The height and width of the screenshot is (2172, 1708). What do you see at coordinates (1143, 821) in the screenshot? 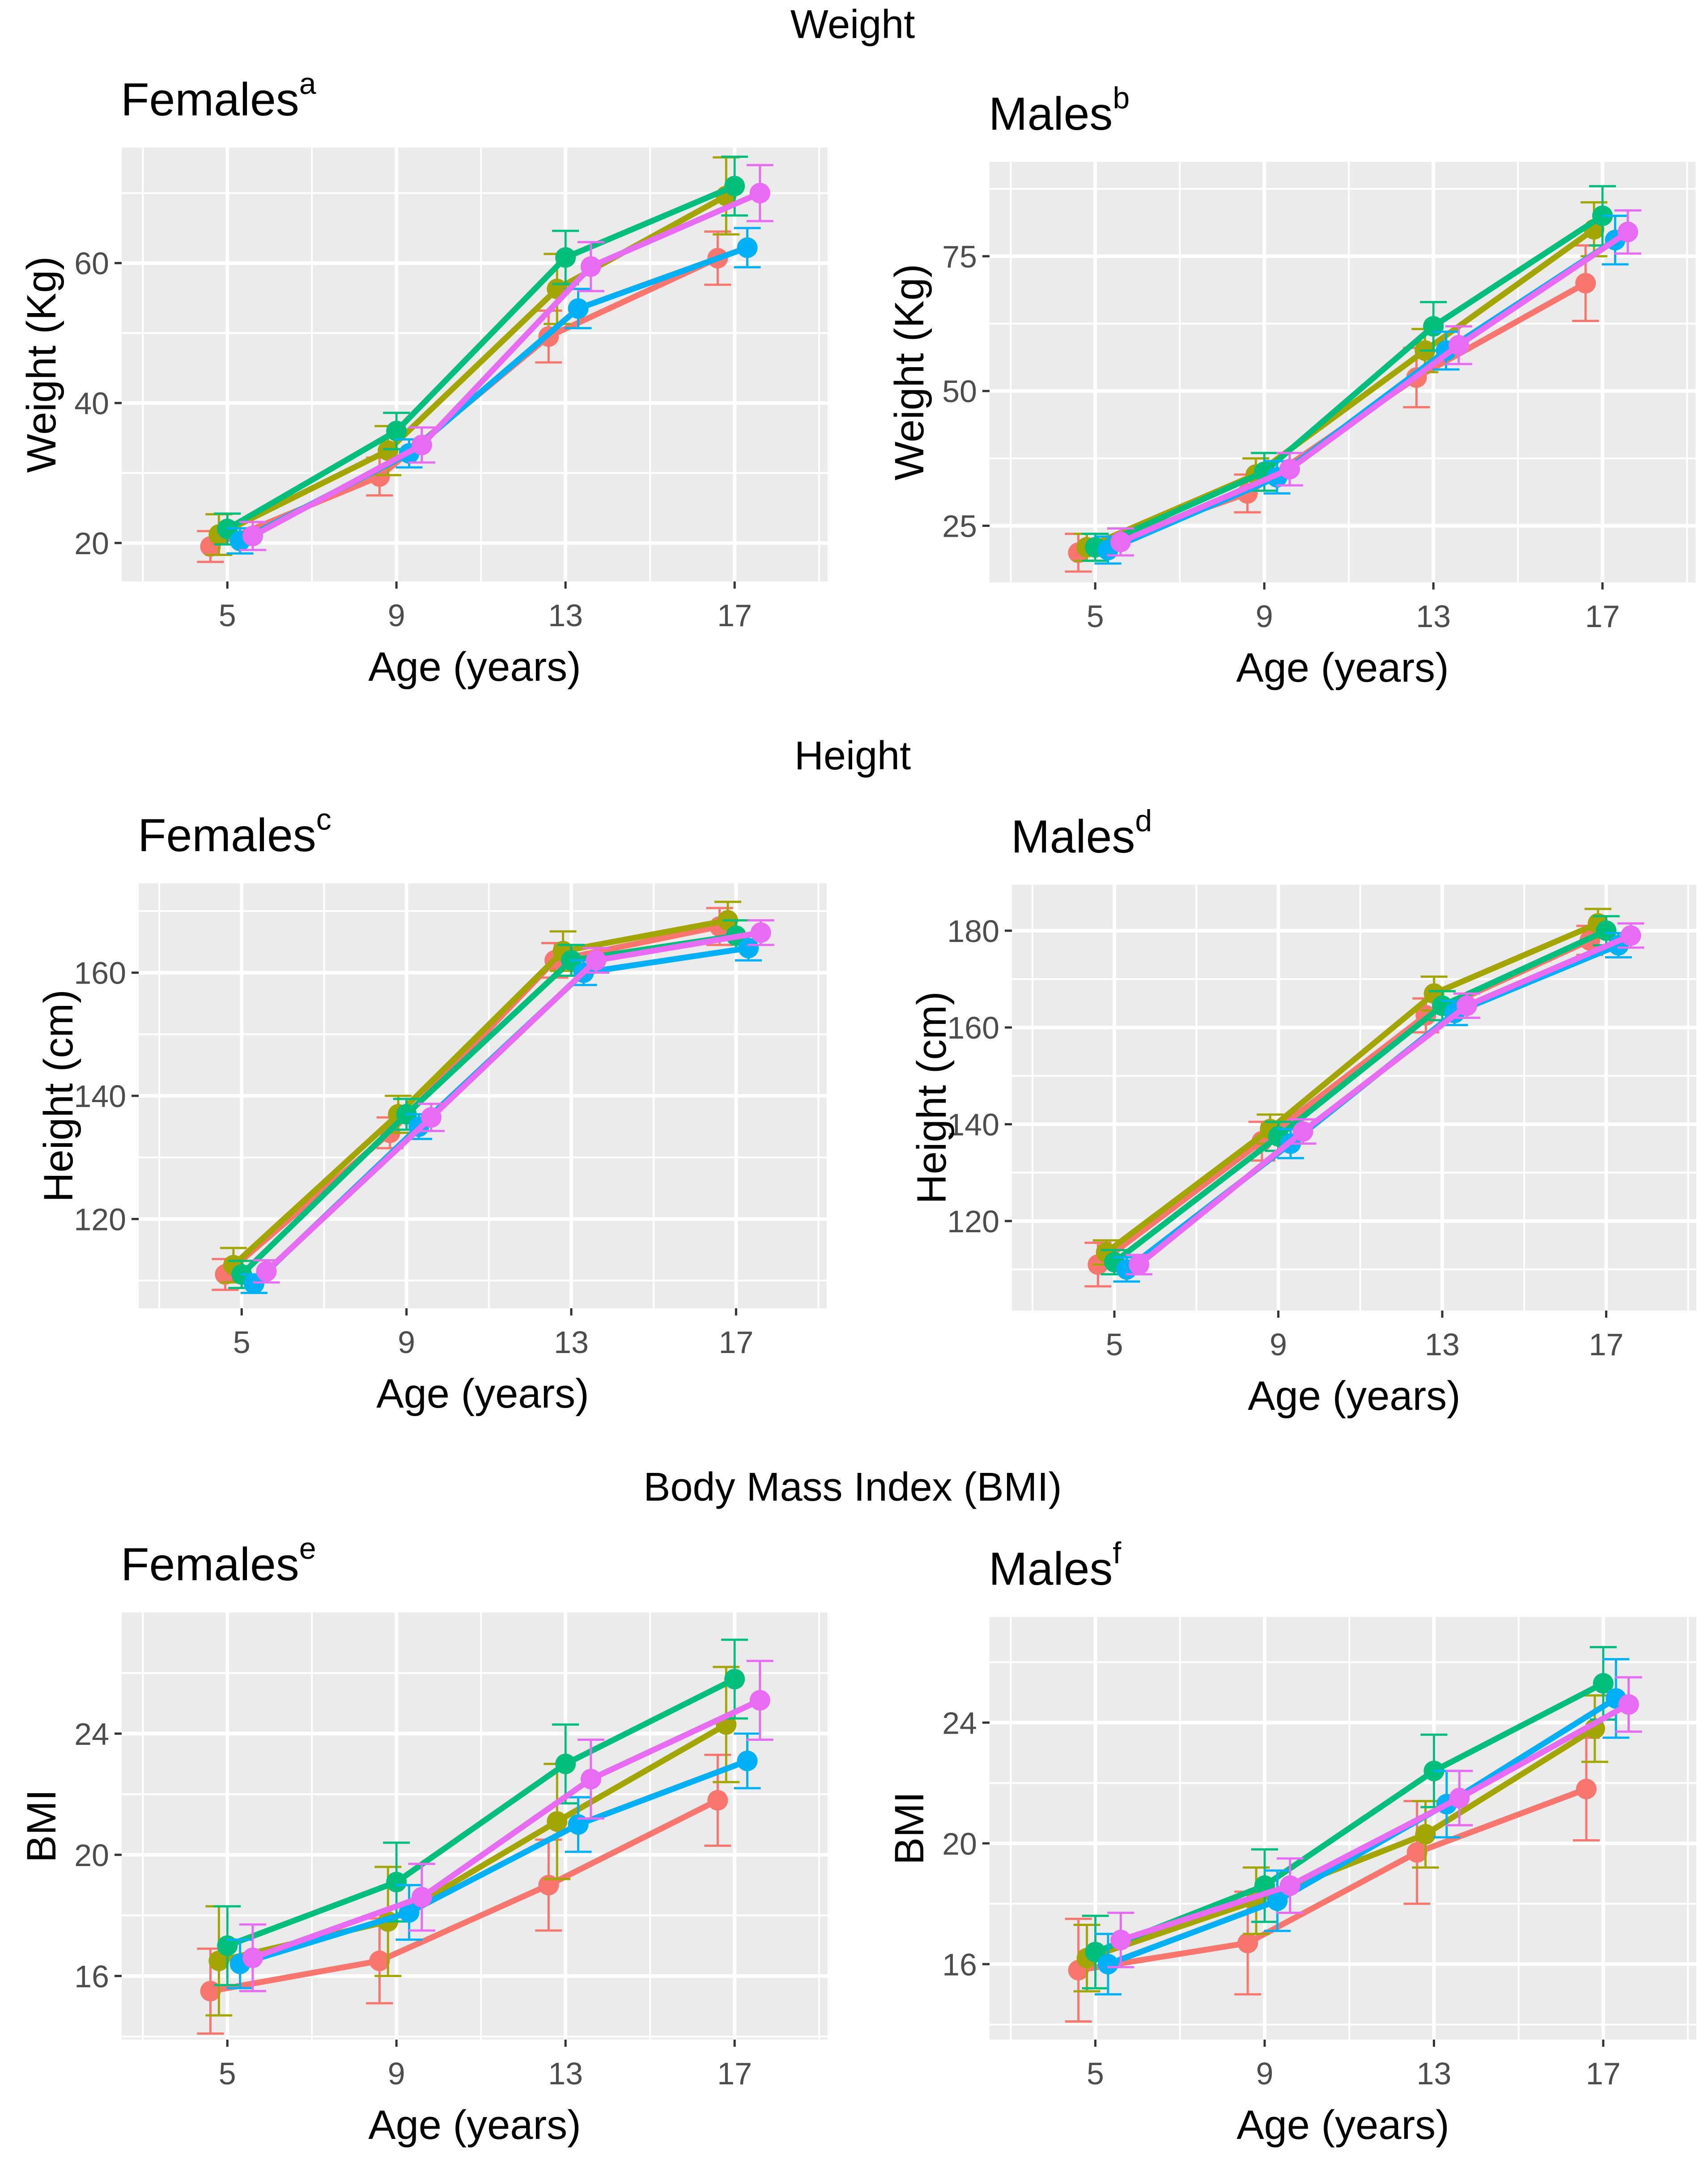
I see `panel-title-superscript: d` at bounding box center [1143, 821].